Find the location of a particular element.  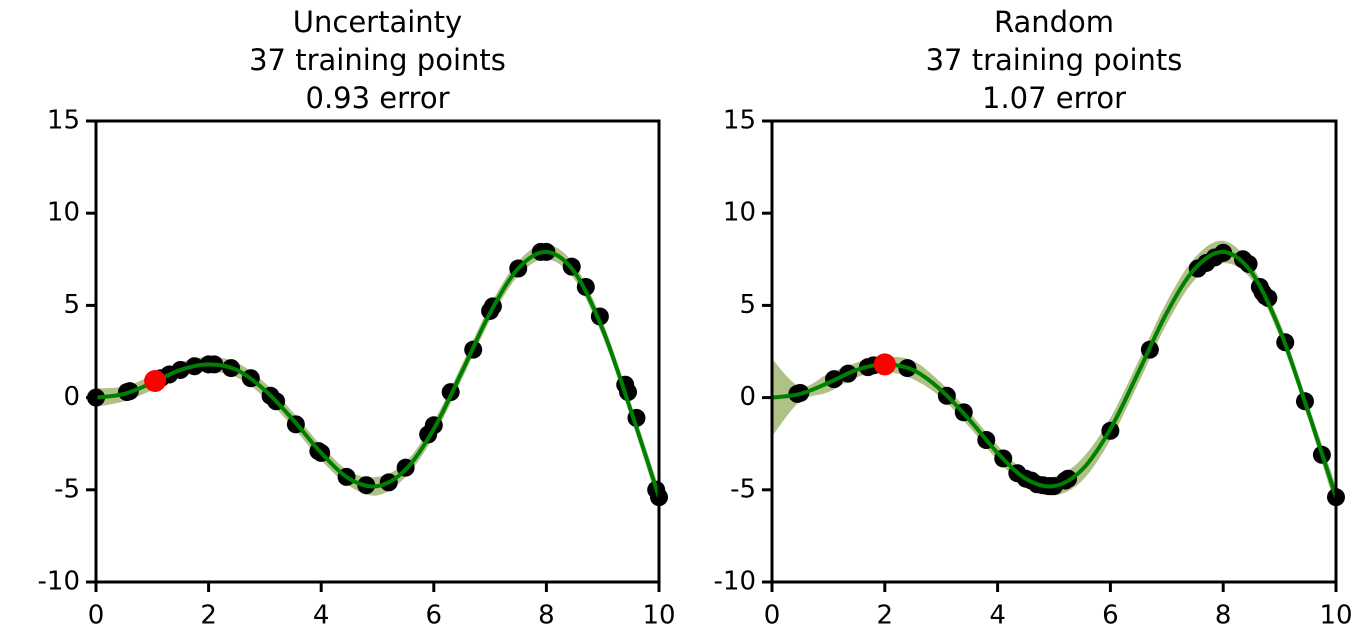

chart-title: Random is located at coordinates (1054, 22).